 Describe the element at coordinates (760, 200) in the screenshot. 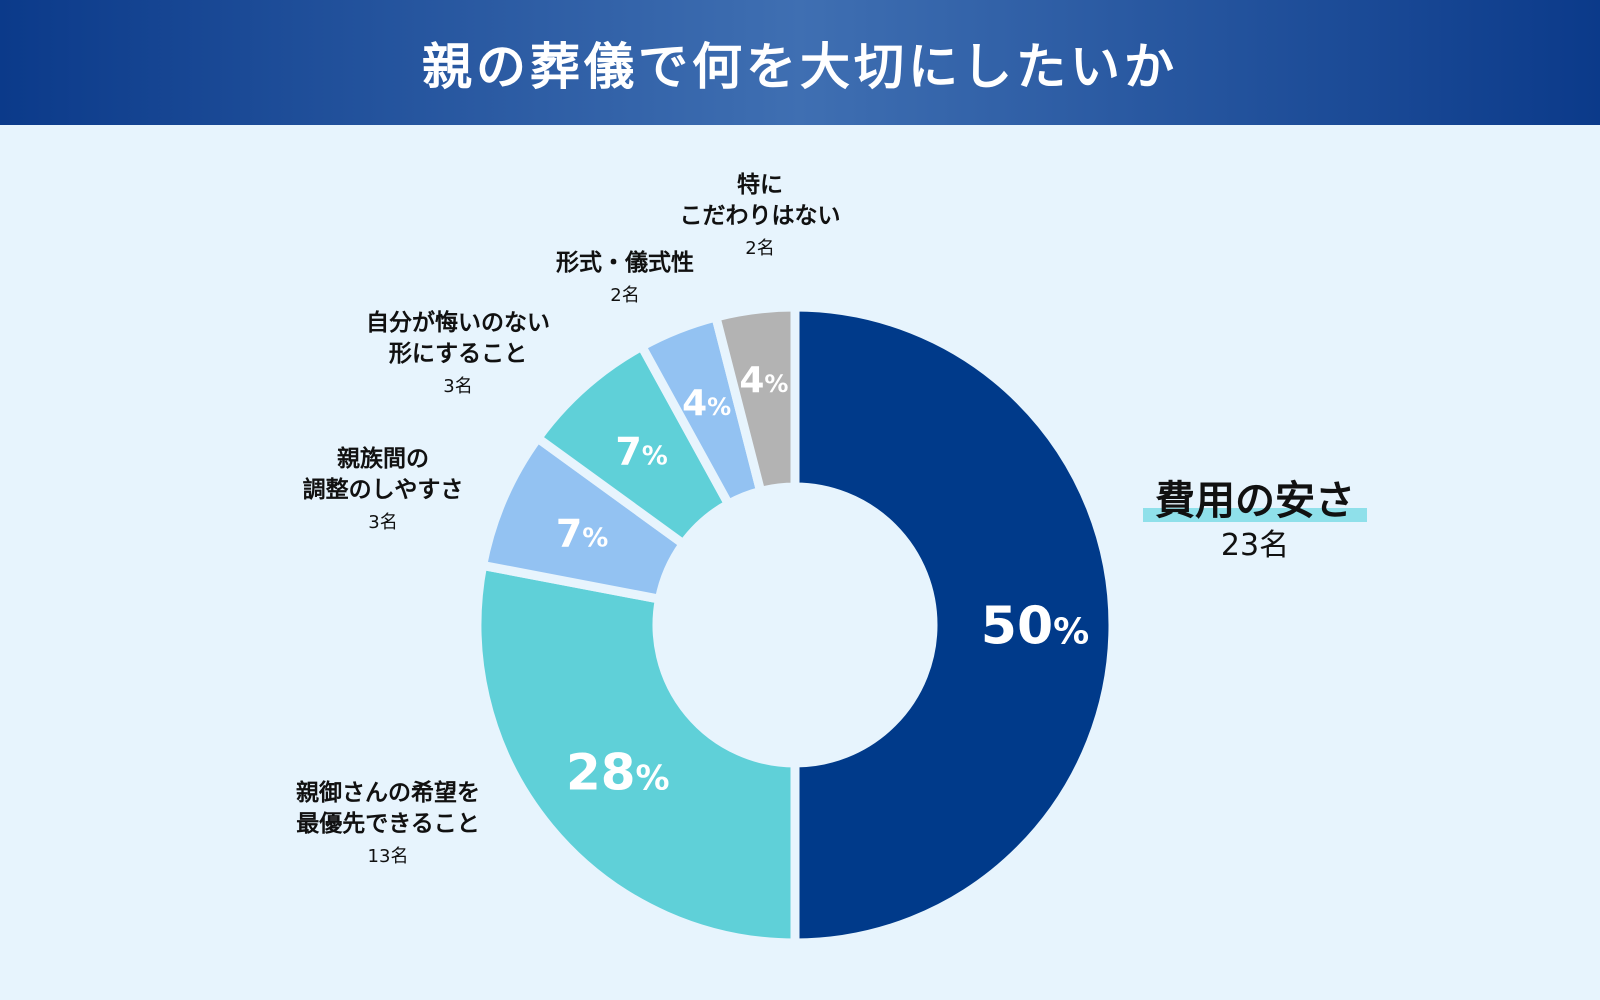

I see `slice-6-name: 特に こだわりはない` at that location.